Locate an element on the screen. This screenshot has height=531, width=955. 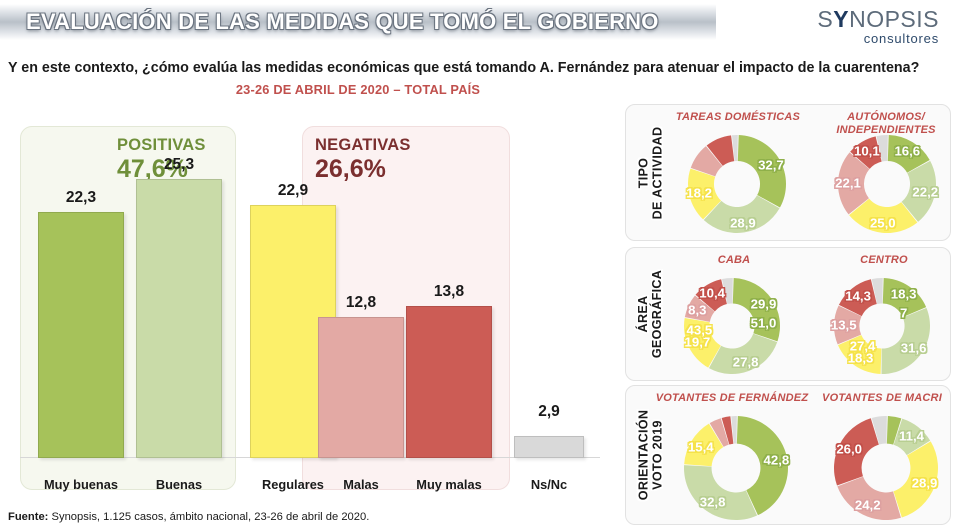
donut-slice-label: 25,0 is located at coordinates (882, 223).